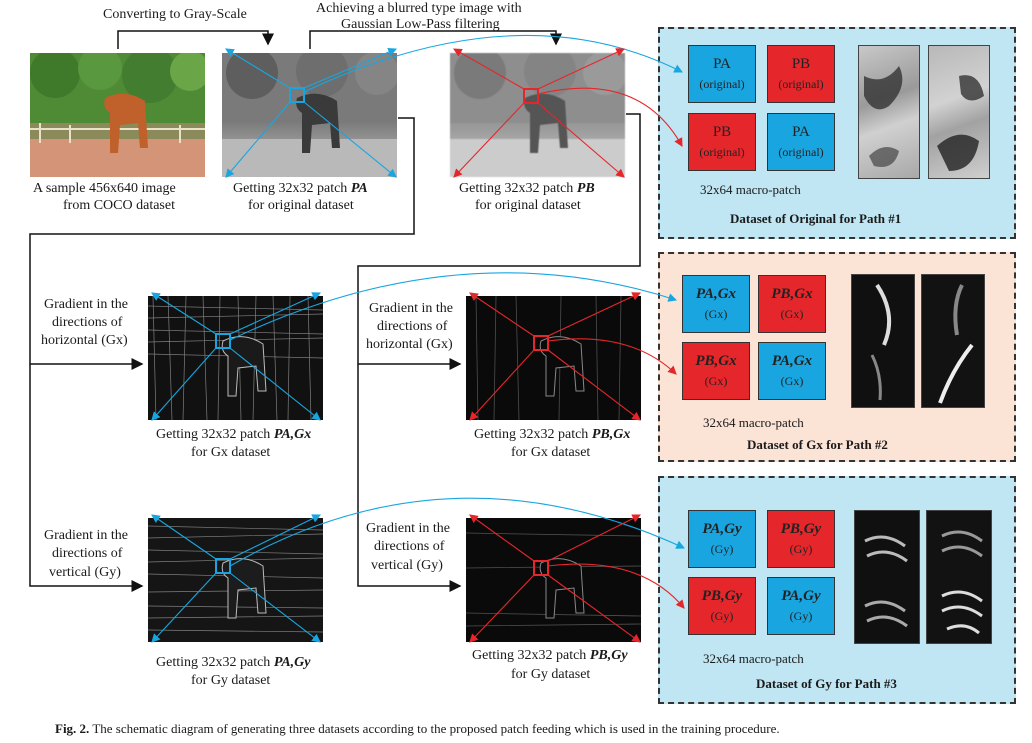 This screenshot has width=1032, height=743. I want to click on macro-cell-1-tl: PA (original), so click(722, 74).